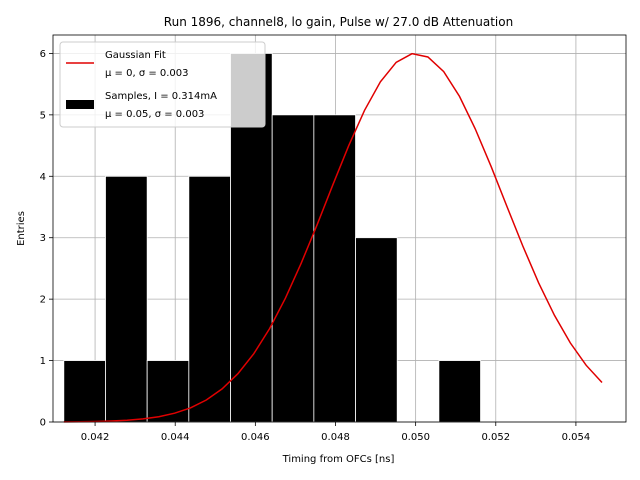 The image size is (640, 480). I want to click on x-axis-ticks: 0.042 0.044 0.046 0.048 0.050 0.052 0.054, so click(335, 432).